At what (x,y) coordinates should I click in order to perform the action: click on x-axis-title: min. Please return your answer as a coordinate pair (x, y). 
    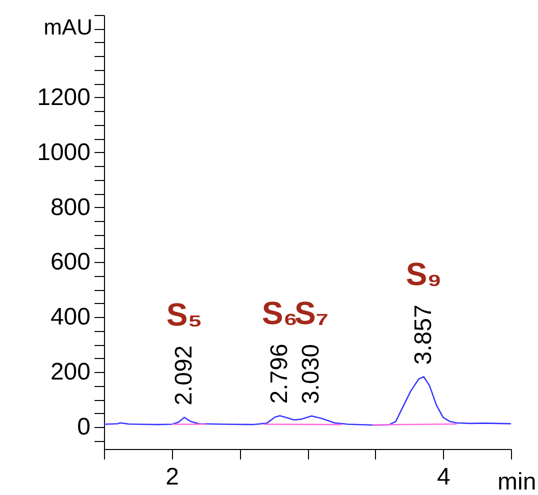
    Looking at the image, I should click on (517, 481).